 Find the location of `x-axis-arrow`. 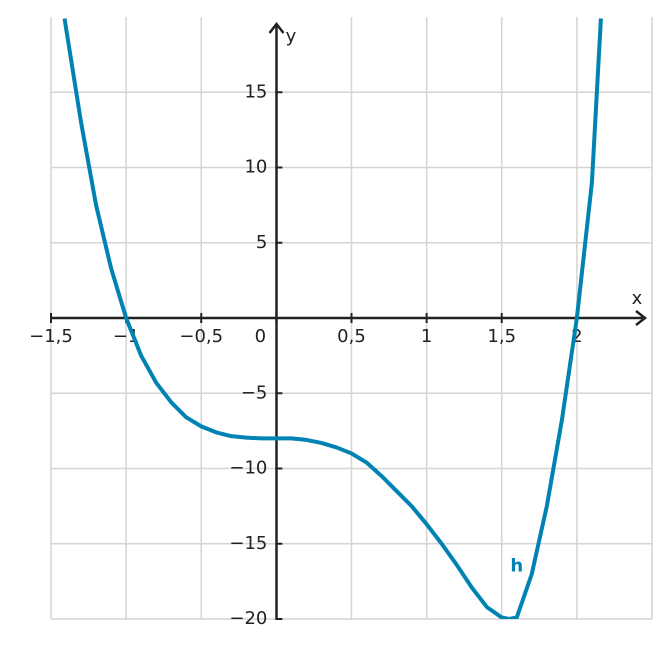

x-axis-arrow is located at coordinates (641, 318).